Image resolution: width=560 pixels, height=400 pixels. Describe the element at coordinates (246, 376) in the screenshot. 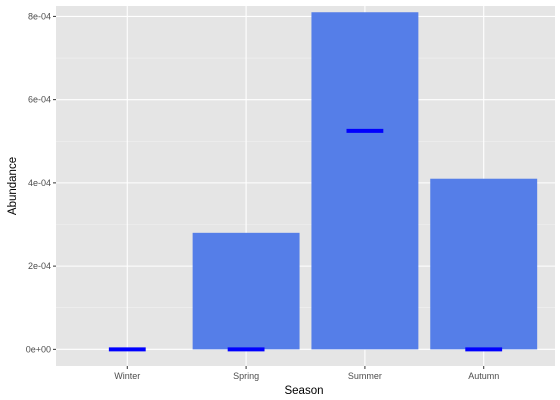

I see `x-tick-label: Spring` at that location.